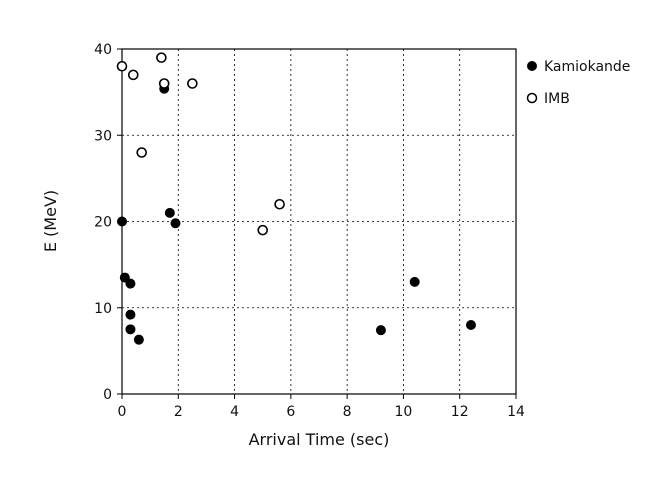 The width and height of the screenshot is (654, 491). Describe the element at coordinates (404, 412) in the screenshot. I see `x-tick-label: 10` at that location.